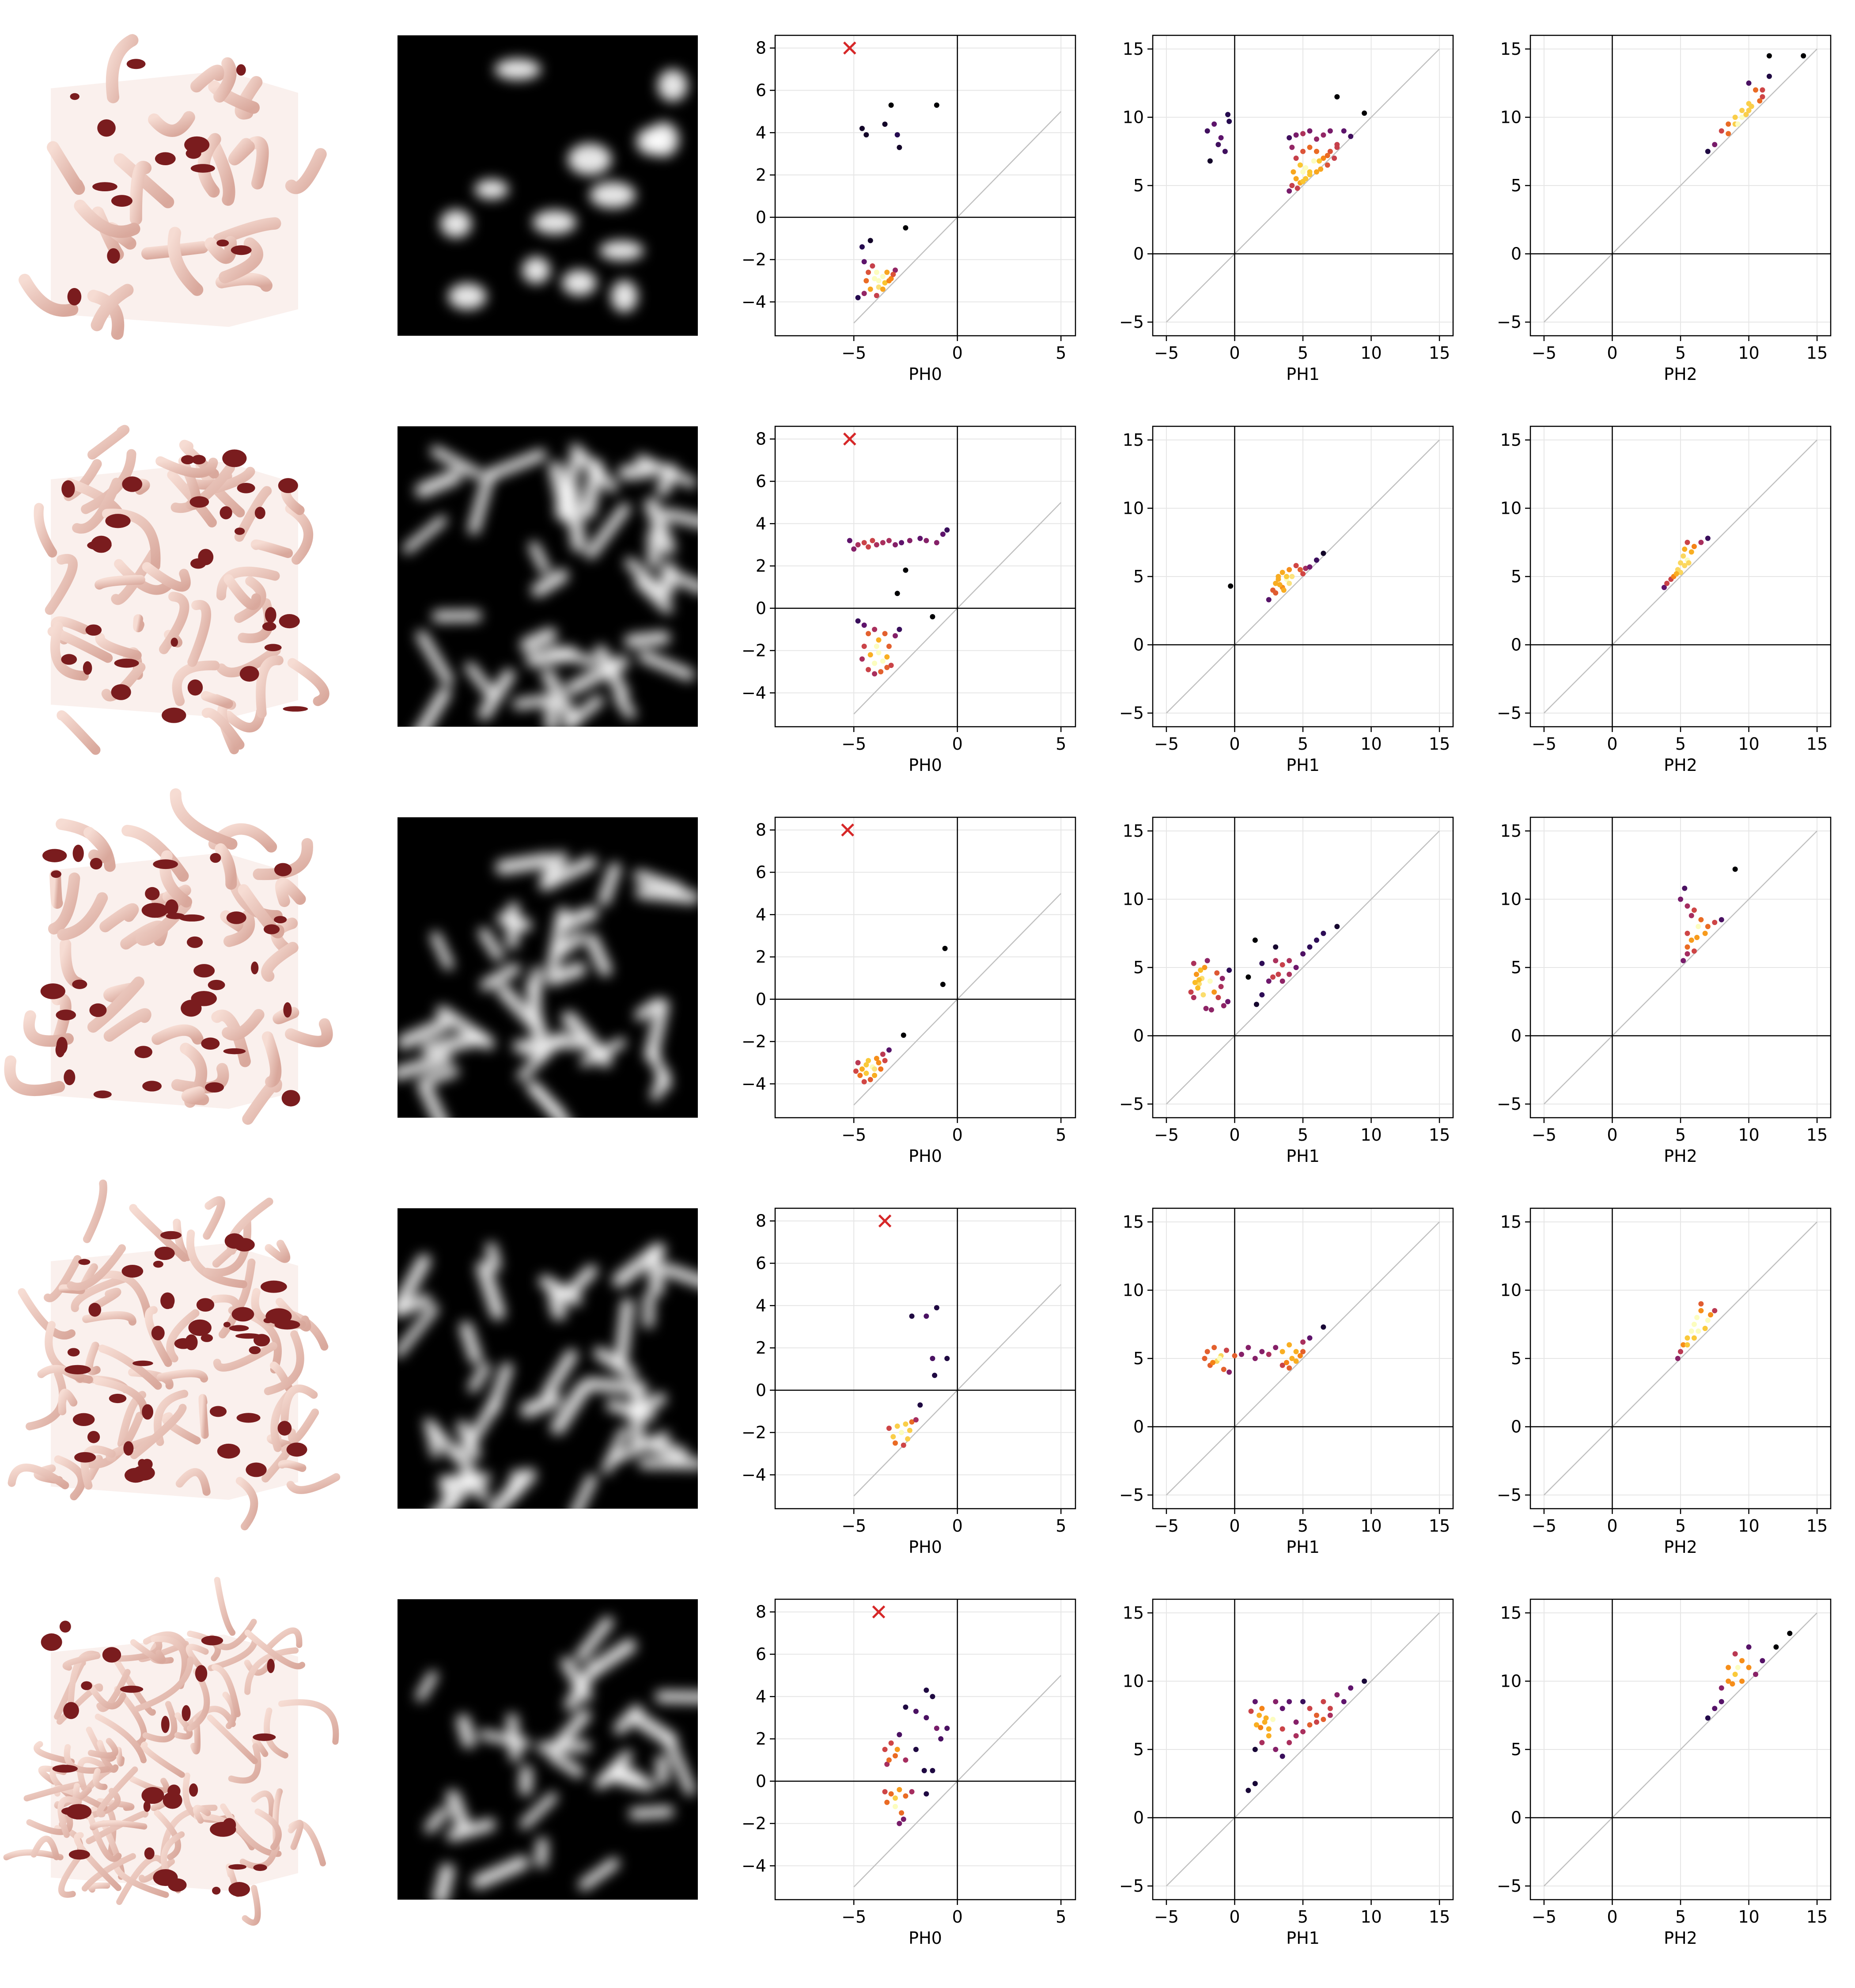 The image size is (1855, 1988). I want to click on x-tick-label: 15, so click(1817, 744).